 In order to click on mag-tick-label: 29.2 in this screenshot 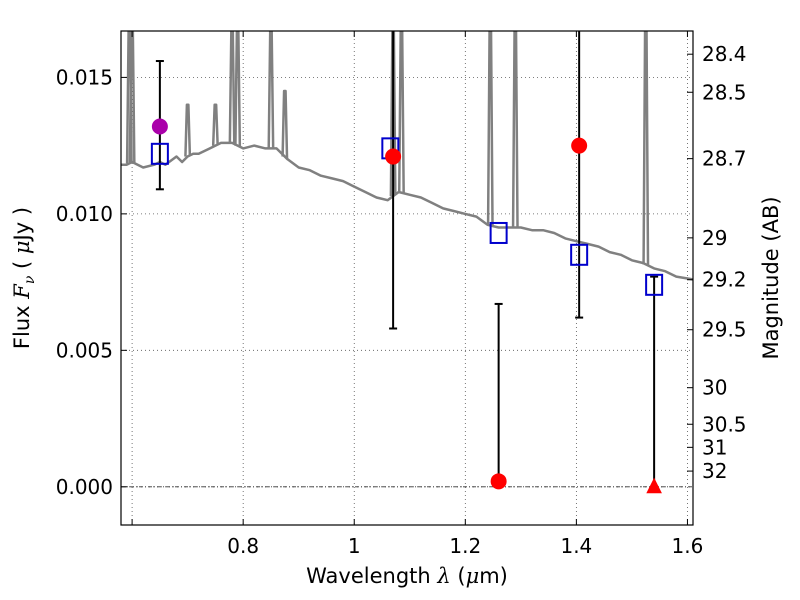, I will do `click(724, 280)`.